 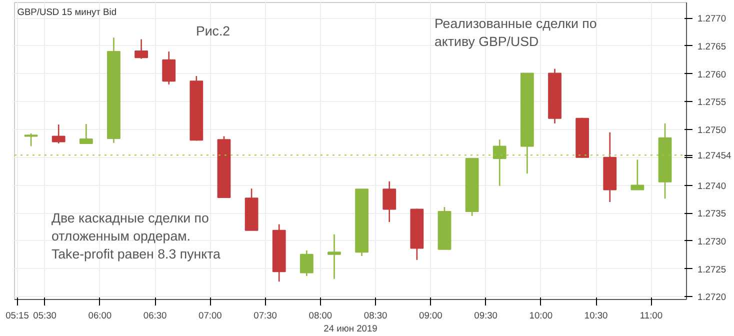 I want to click on x-tick-label: 06:00, so click(x=100, y=315).